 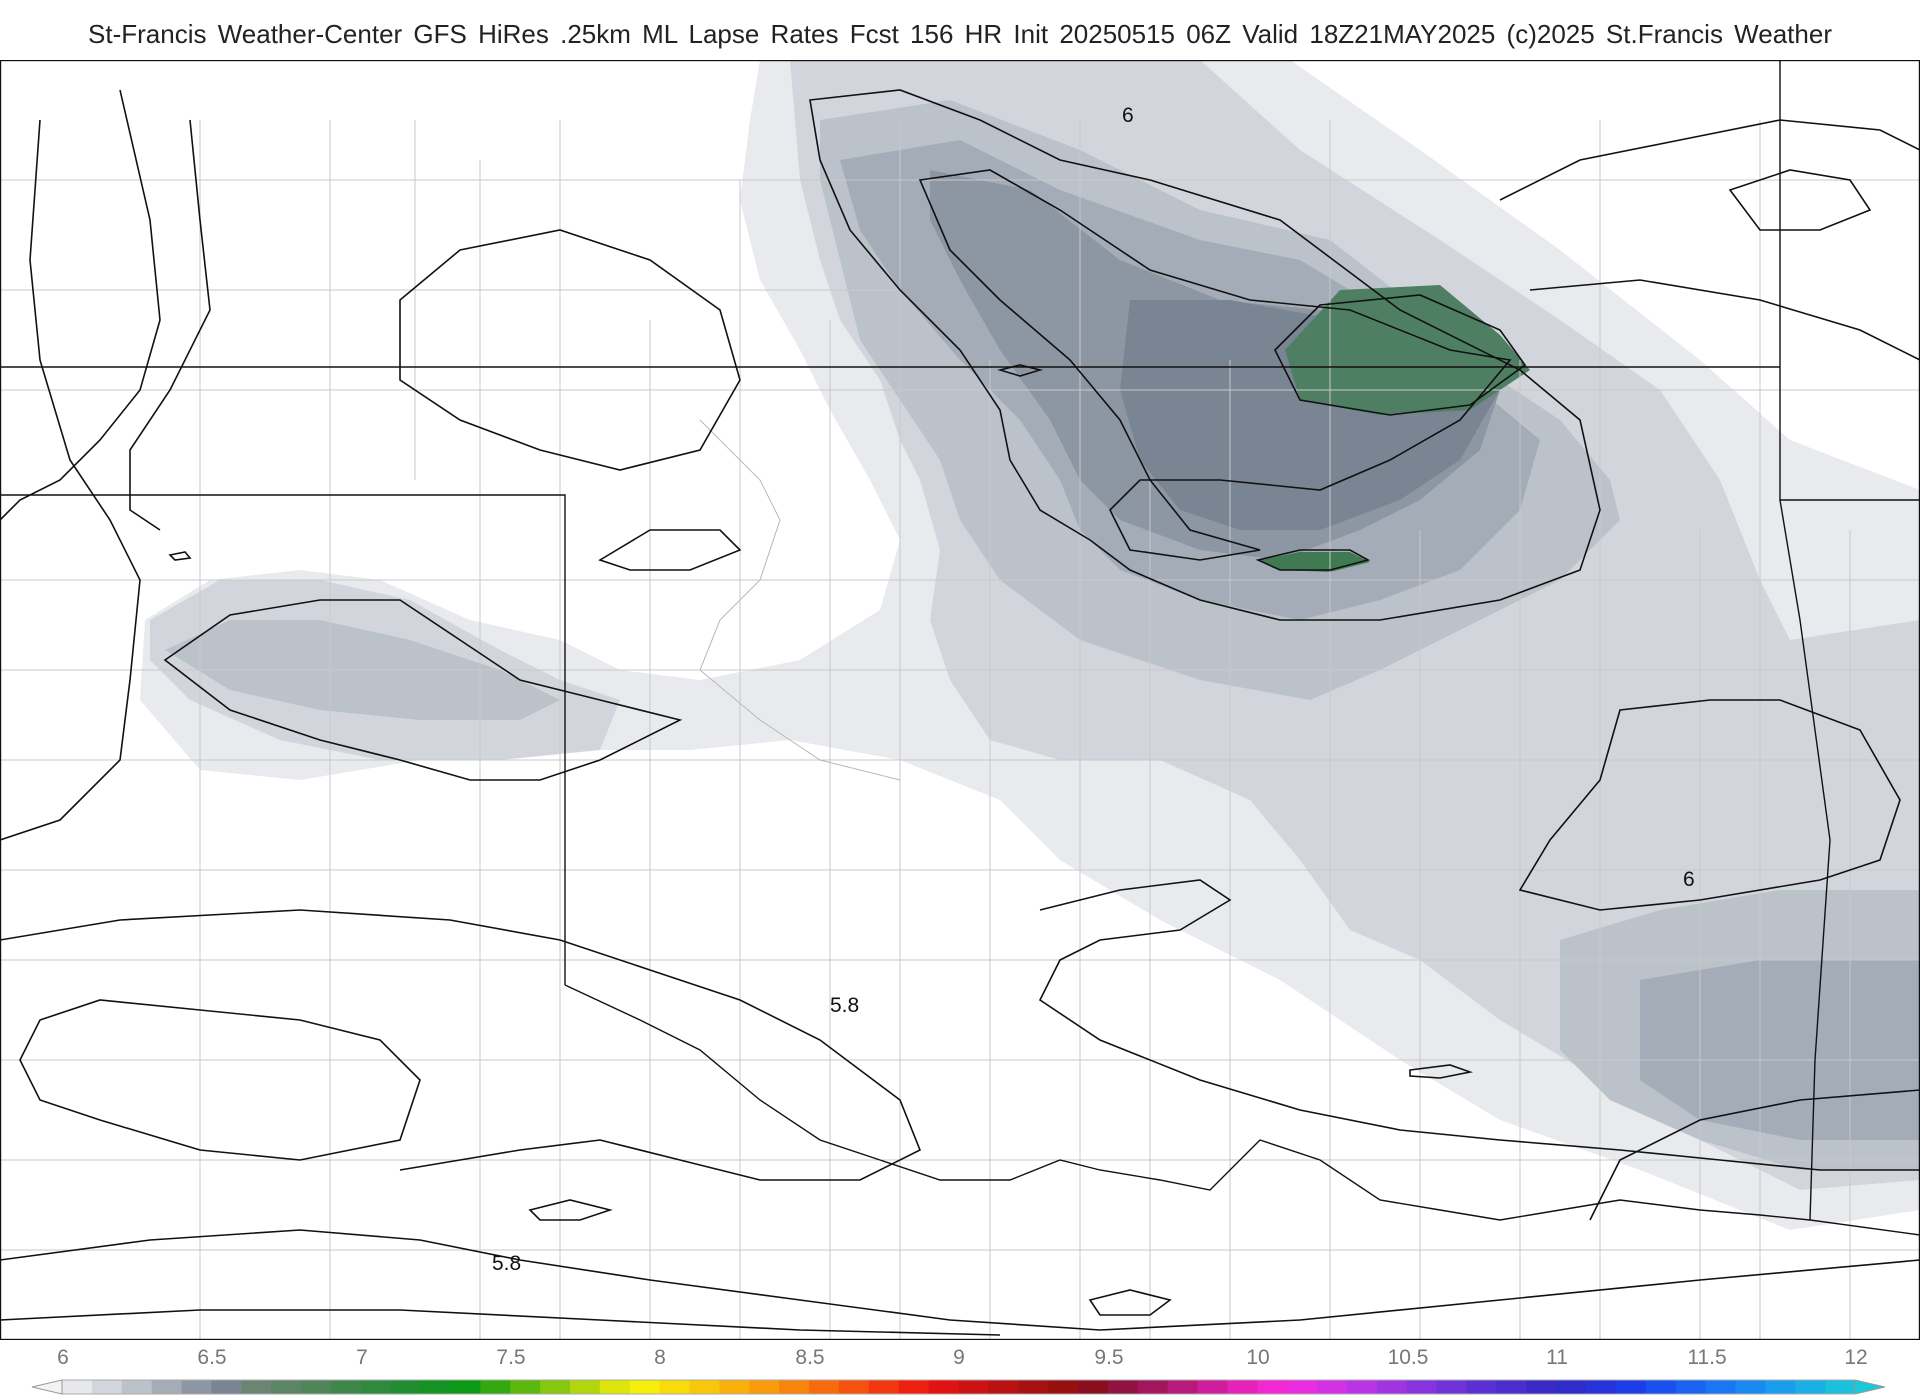 What do you see at coordinates (510, 1357) in the screenshot?
I see `legend-tick: 7.5` at bounding box center [510, 1357].